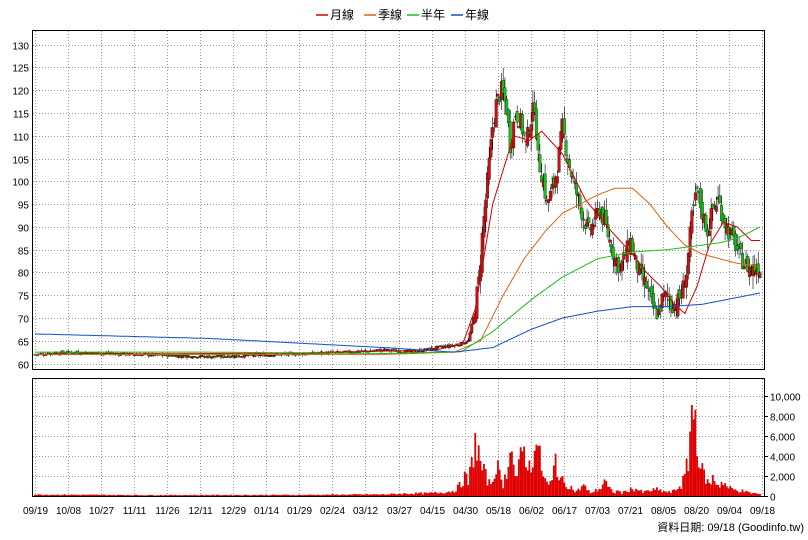 The image size is (808, 540). What do you see at coordinates (68, 511) in the screenshot?
I see `date-tick-label: 10/08` at bounding box center [68, 511].